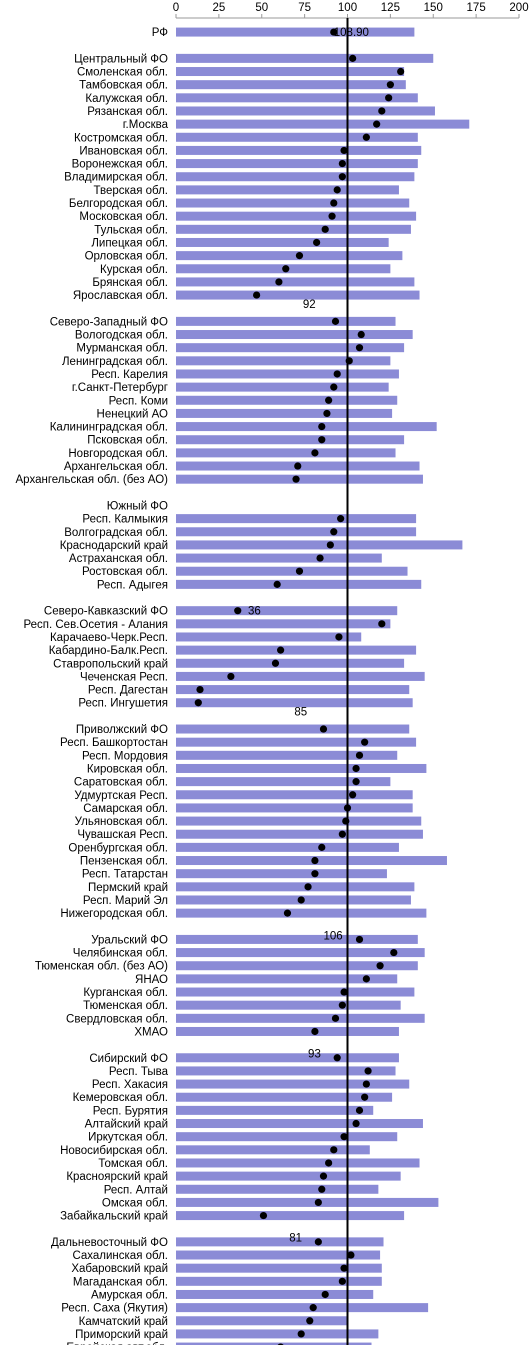  What do you see at coordinates (125, 756) in the screenshot?
I see `row-label: Респ. Мордовия` at bounding box center [125, 756].